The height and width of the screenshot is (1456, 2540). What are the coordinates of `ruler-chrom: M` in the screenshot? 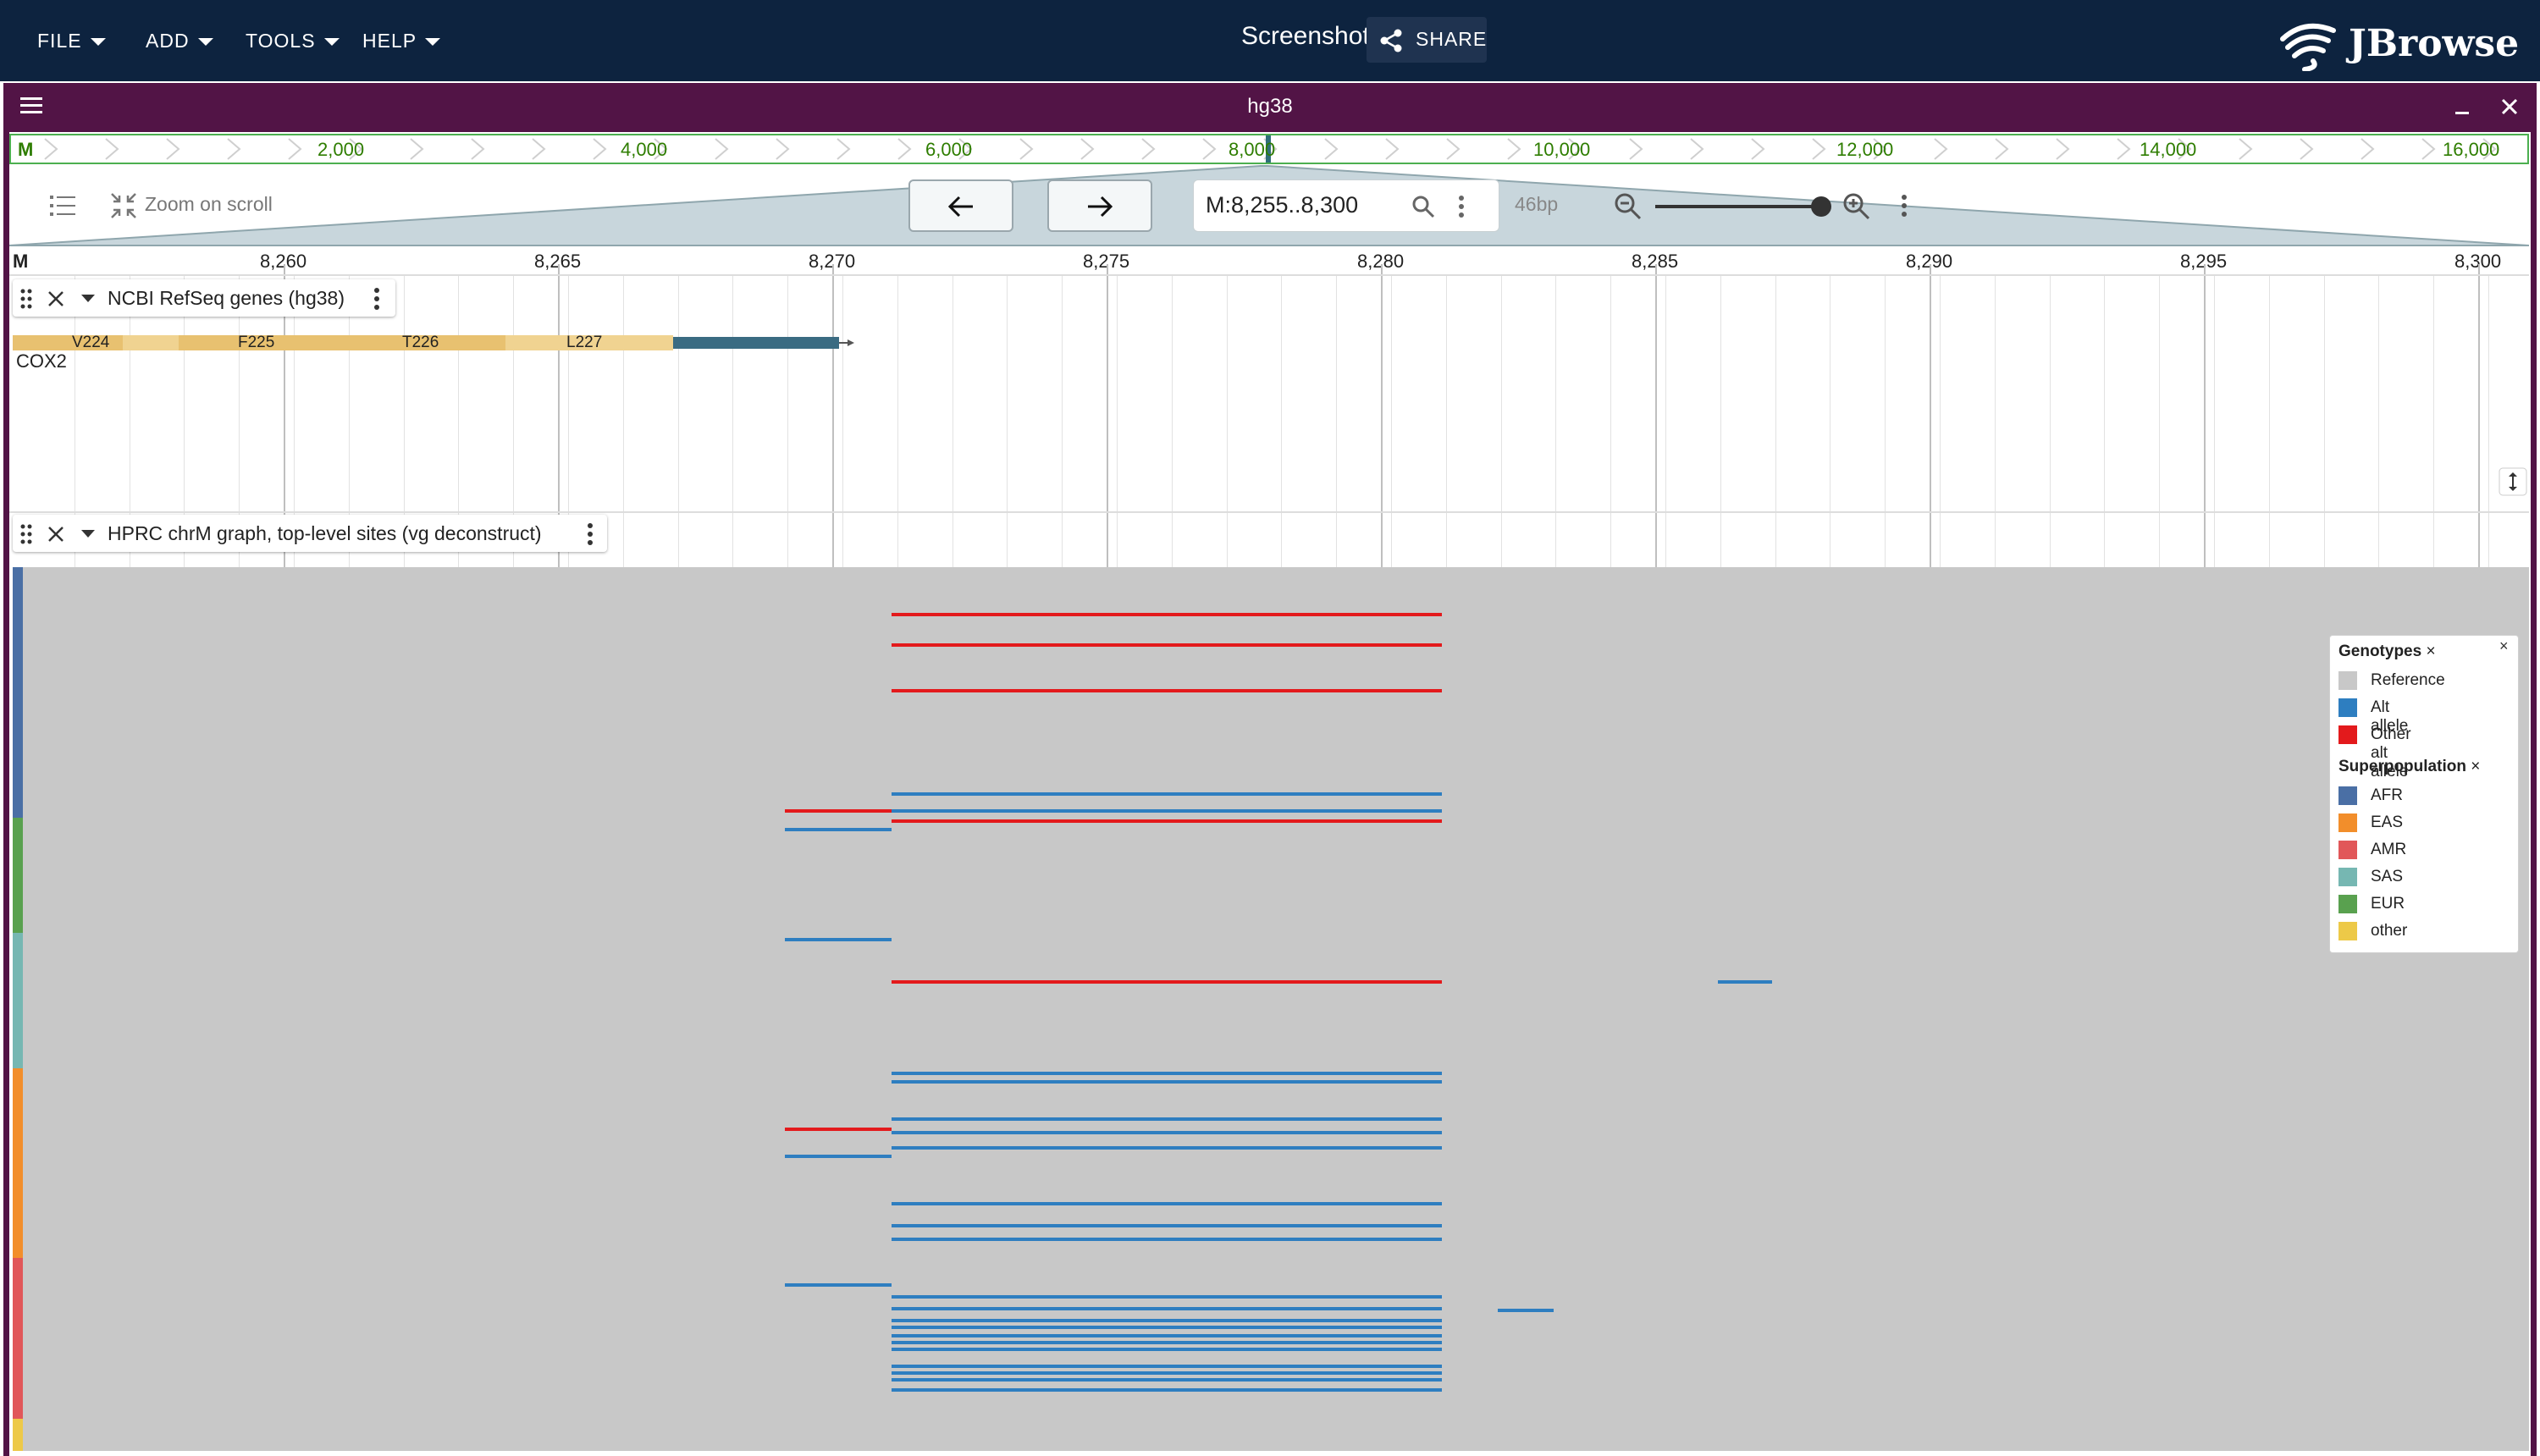 It's located at (21, 261).